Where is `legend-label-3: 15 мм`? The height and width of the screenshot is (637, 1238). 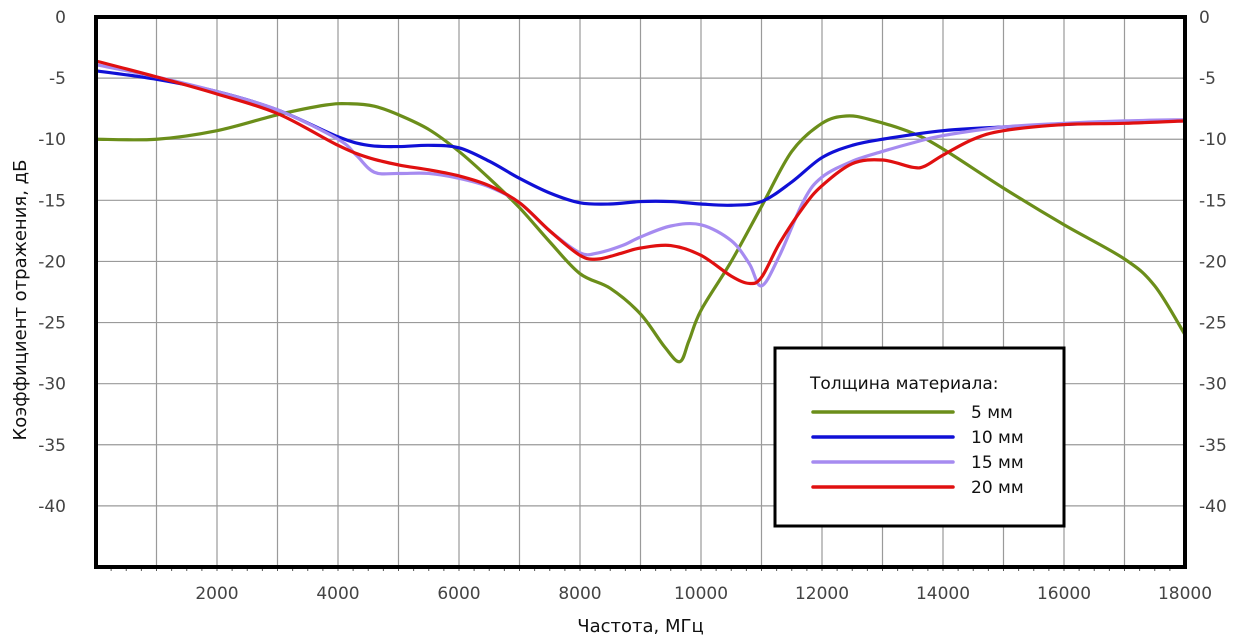 legend-label-3: 15 мм is located at coordinates (997, 463).